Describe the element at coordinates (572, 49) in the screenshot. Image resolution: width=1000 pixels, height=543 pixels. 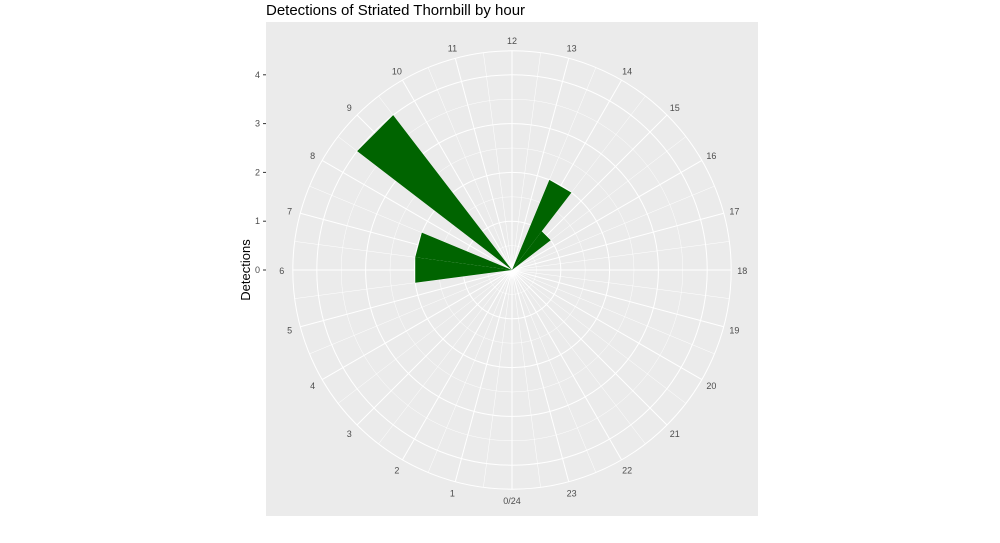
I see `hour-label: 13` at that location.